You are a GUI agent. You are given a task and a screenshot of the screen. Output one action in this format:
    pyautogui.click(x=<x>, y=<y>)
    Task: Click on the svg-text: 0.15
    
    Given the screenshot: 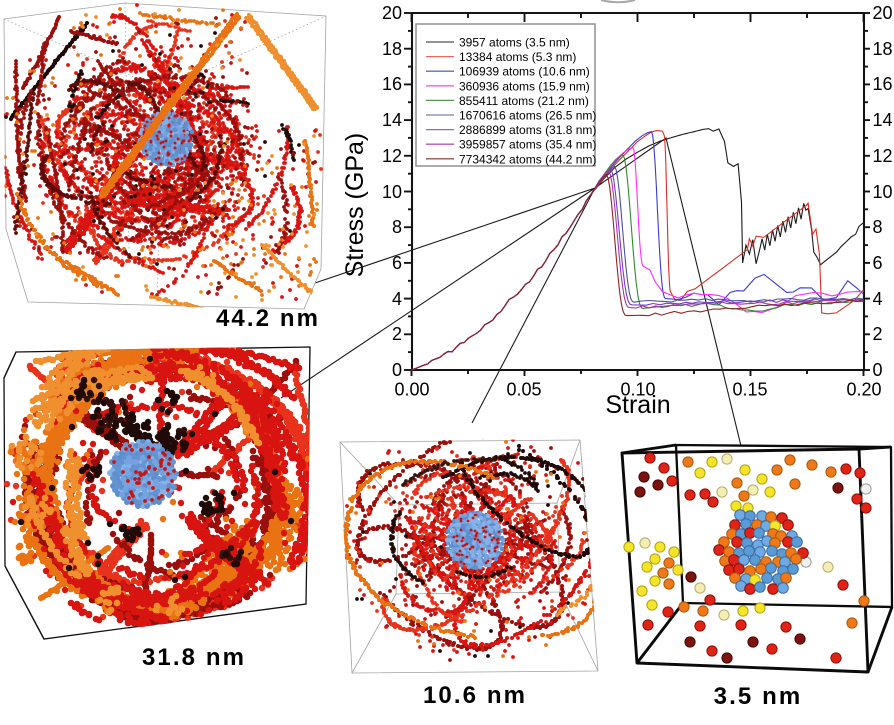 What is the action you would take?
    pyautogui.click(x=749, y=390)
    